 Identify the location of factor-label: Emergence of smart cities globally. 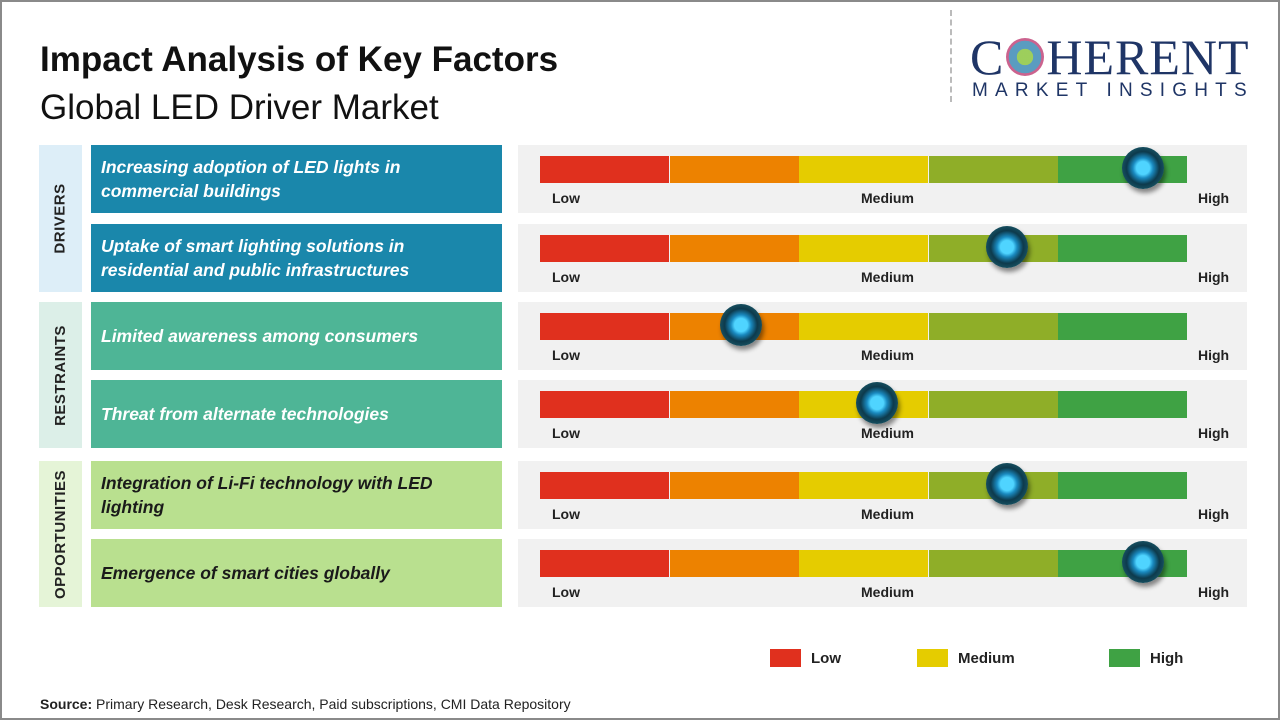
(296, 573).